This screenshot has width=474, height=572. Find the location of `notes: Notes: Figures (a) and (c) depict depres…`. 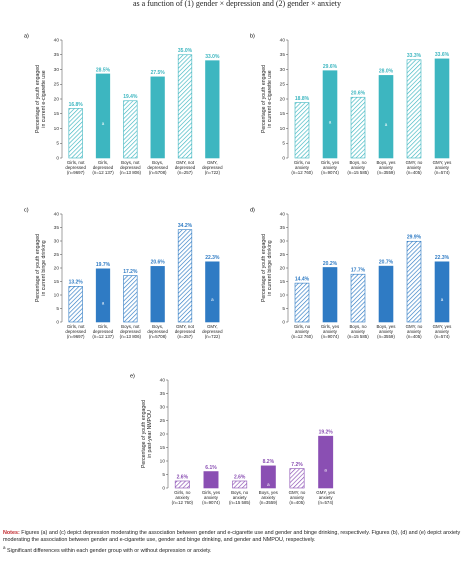

notes: Notes: Figures (a) and (c) depict depres… is located at coordinates (237, 542).